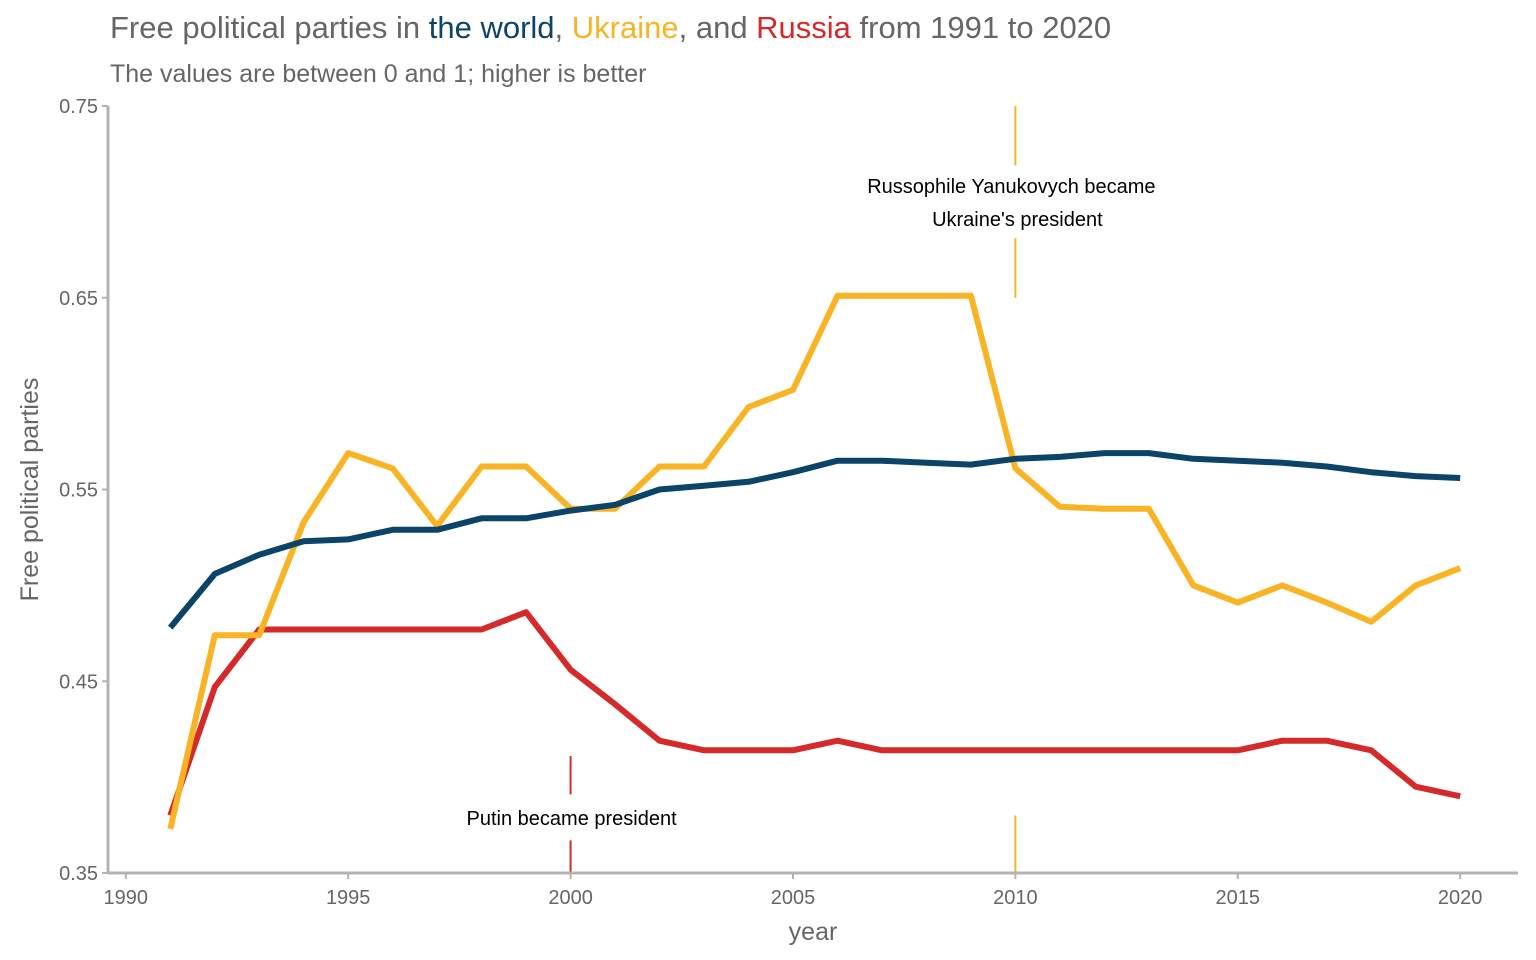 This screenshot has width=1536, height=960. Describe the element at coordinates (269, 27) in the screenshot. I see `title-prefix: Free political parties in` at that location.